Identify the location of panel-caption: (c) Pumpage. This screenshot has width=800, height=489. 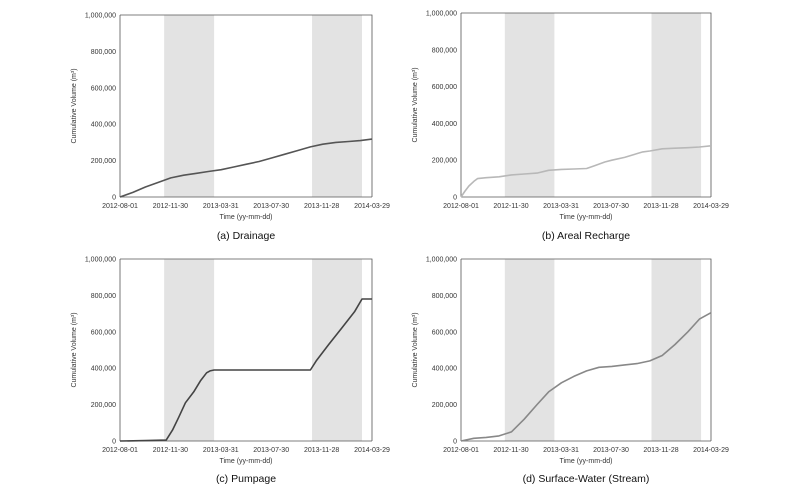
(246, 479).